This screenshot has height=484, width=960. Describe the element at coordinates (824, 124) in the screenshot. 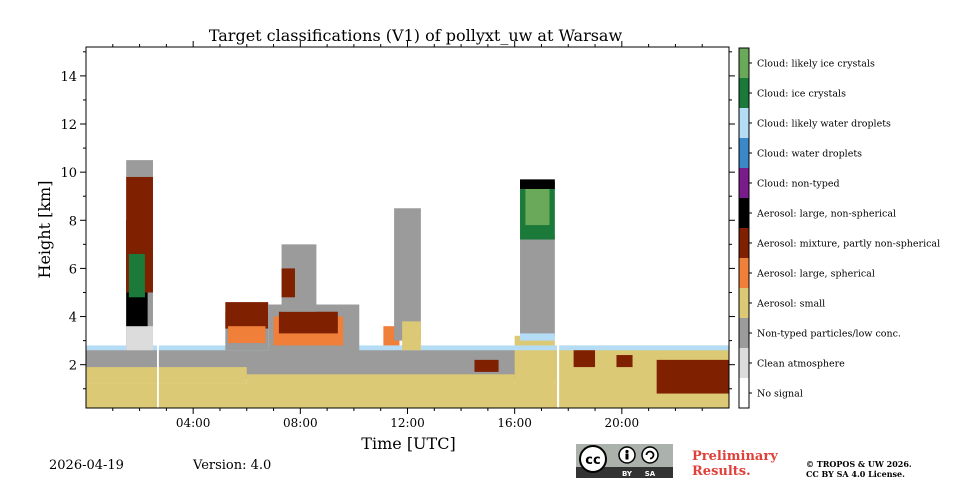

I see `legend-label-9: Cloud: likely water droplets` at that location.